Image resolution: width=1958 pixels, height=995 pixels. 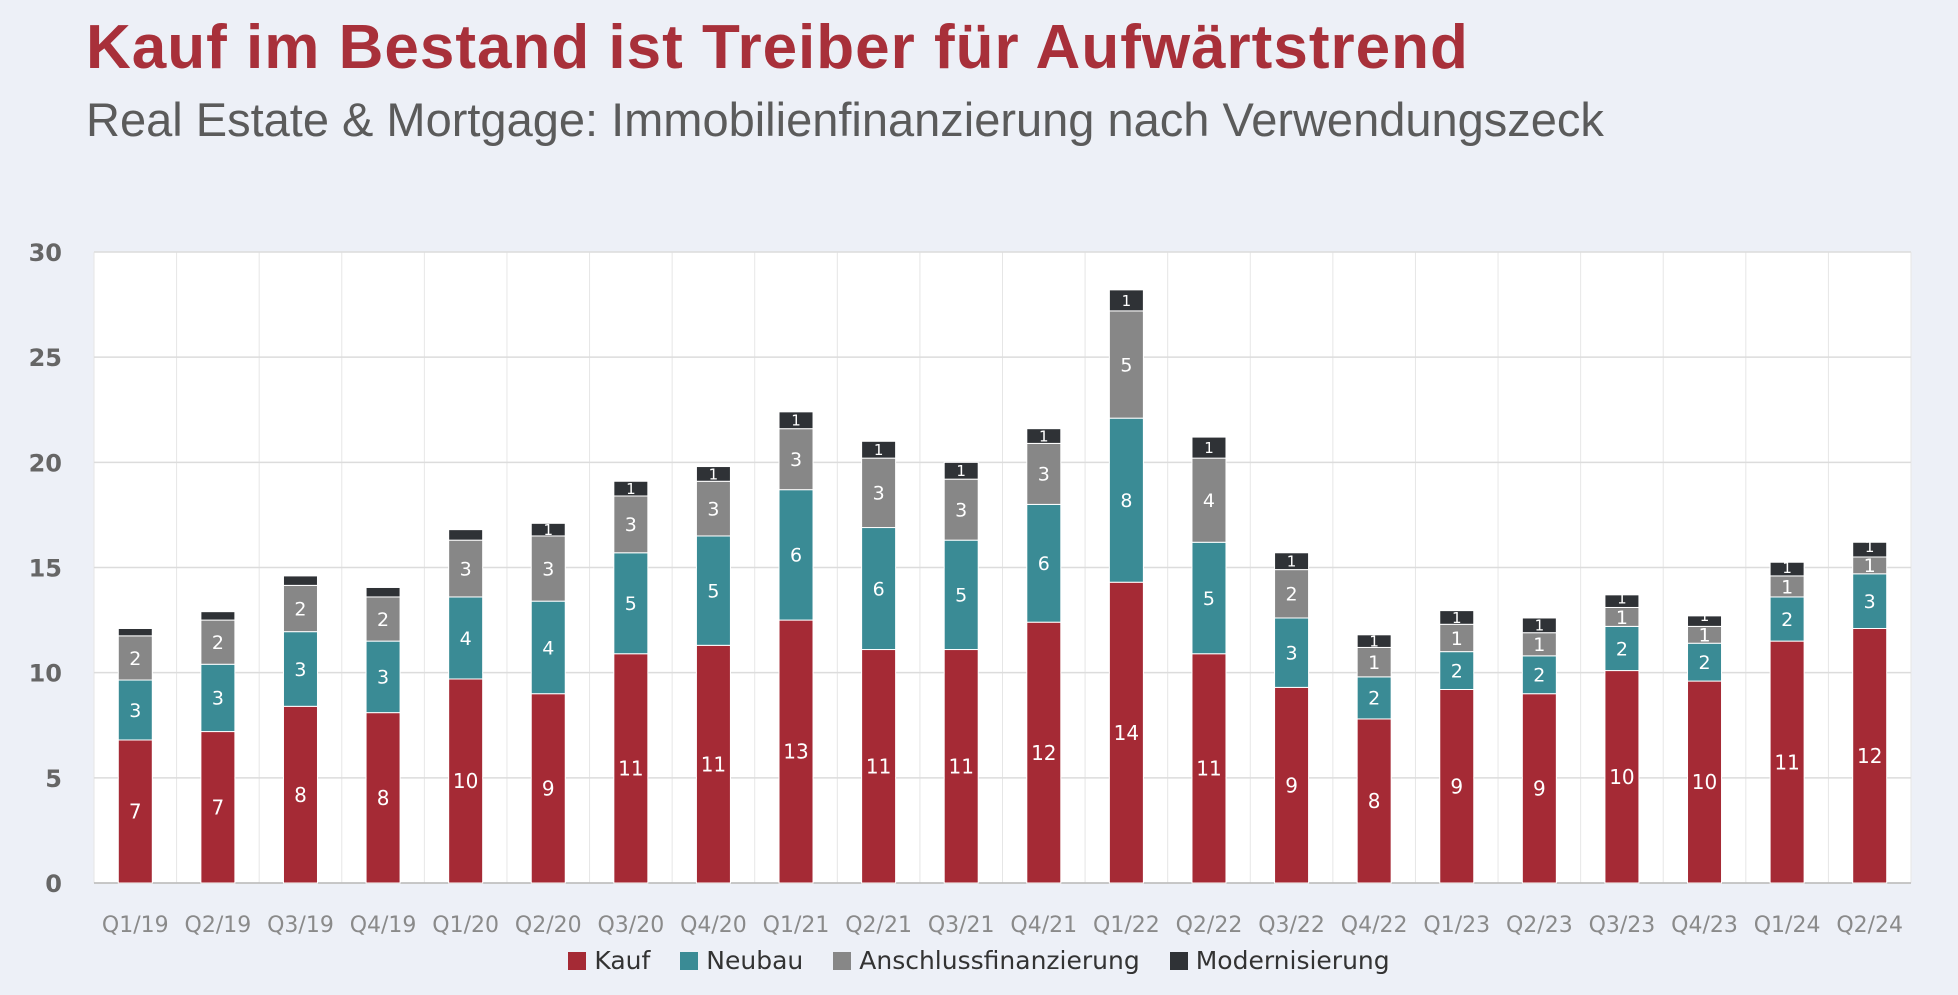 What do you see at coordinates (755, 960) in the screenshot?
I see `legend-label: Neubau` at bounding box center [755, 960].